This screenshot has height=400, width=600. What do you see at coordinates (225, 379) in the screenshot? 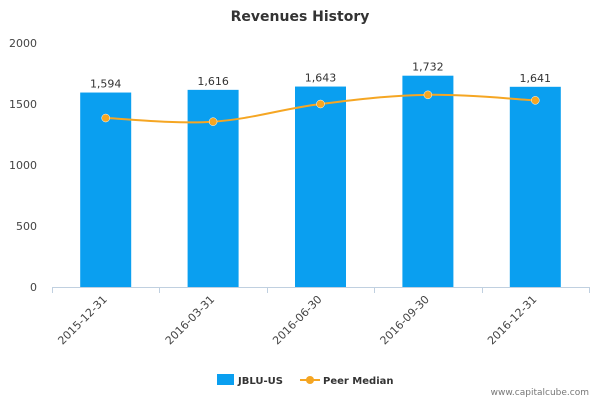
I see `legend-swatch-jblu` at bounding box center [225, 379].